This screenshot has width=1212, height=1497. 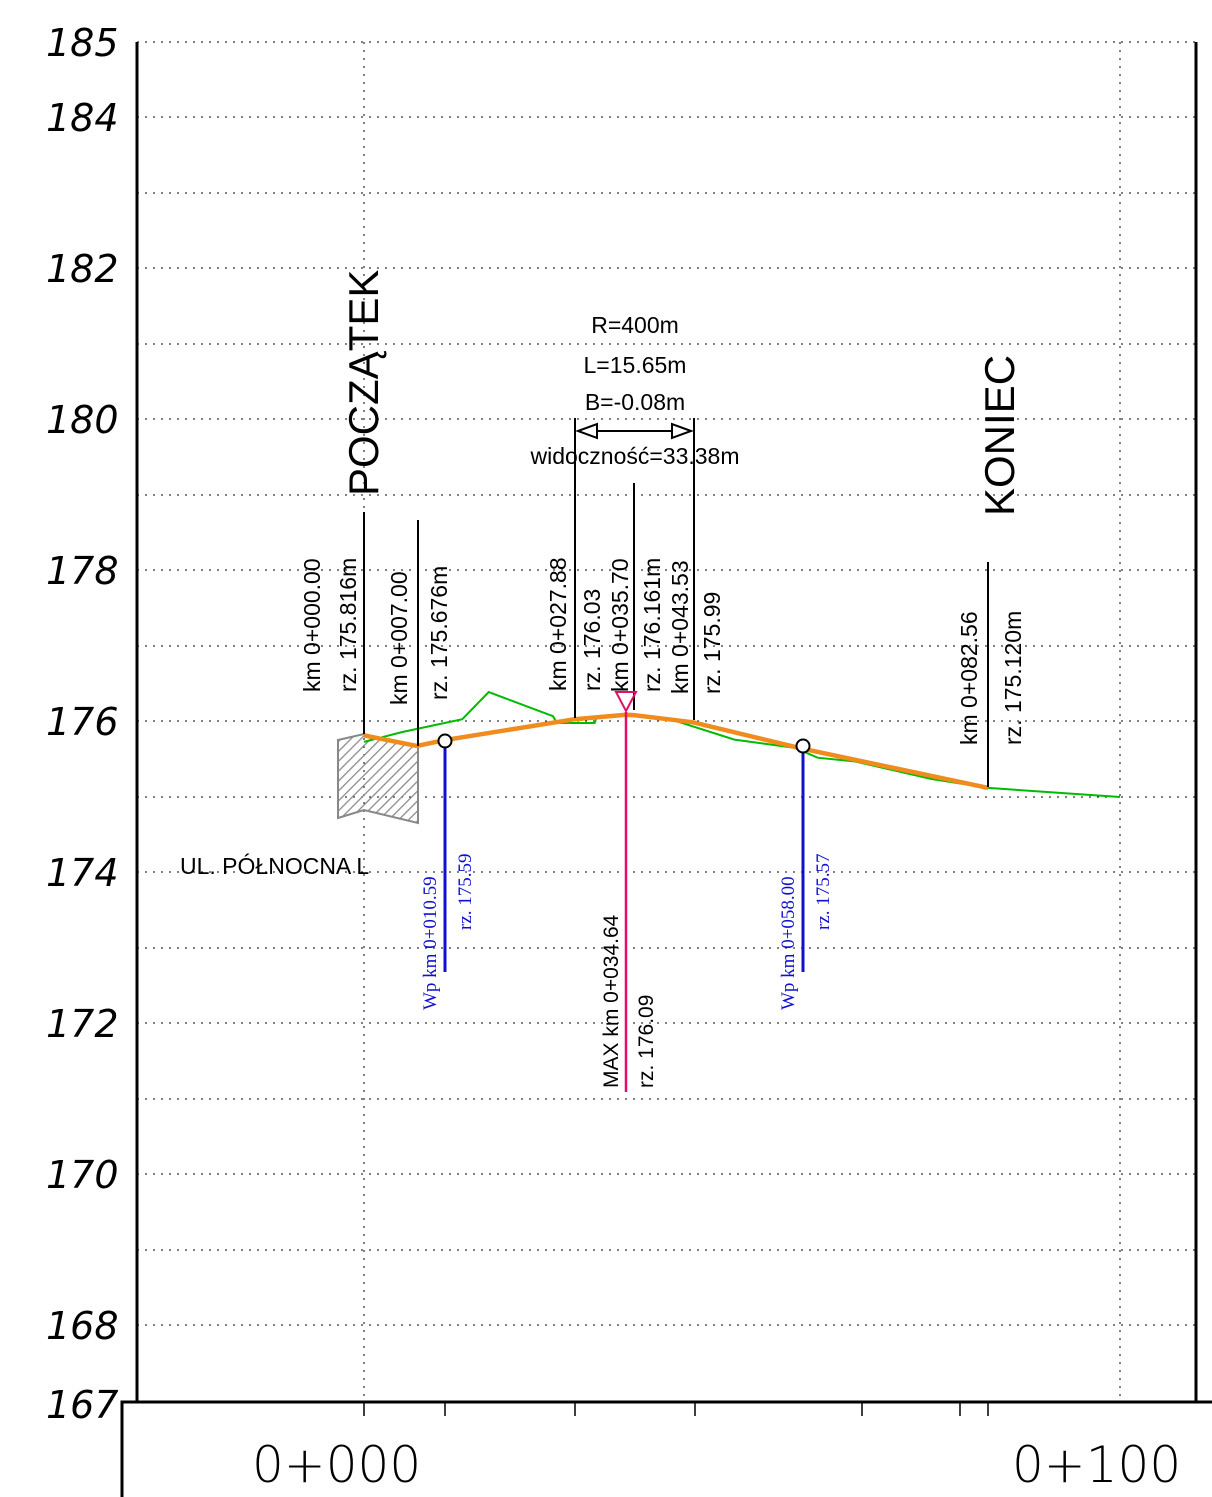 What do you see at coordinates (82, 269) in the screenshot?
I see `y-tick-label: 182` at bounding box center [82, 269].